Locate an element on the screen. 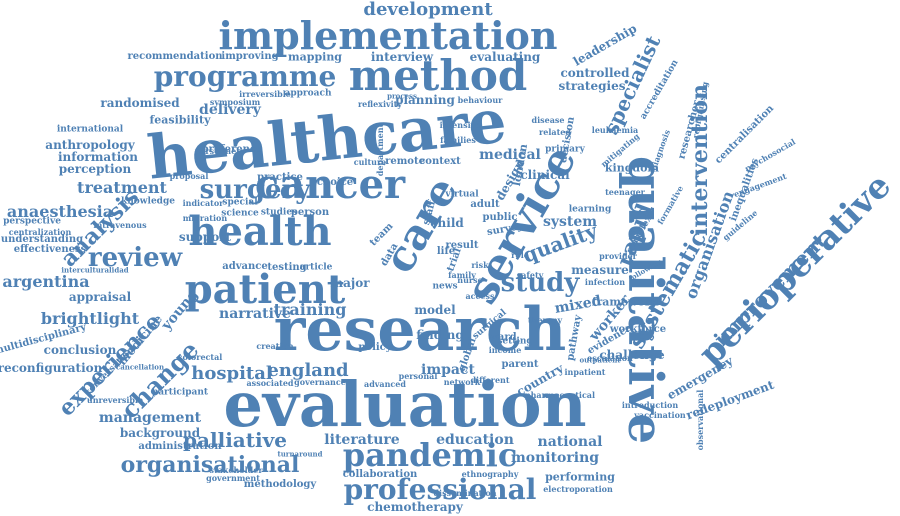 The width and height of the screenshot is (900, 516). word-different: different is located at coordinates (490, 380).